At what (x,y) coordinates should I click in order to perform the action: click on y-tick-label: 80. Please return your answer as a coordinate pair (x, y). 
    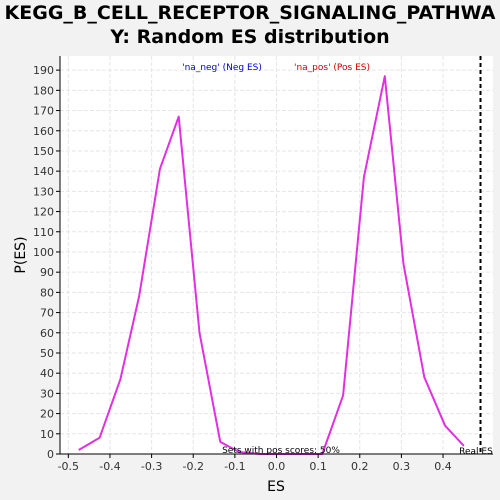
    Looking at the image, I should click on (47, 292).